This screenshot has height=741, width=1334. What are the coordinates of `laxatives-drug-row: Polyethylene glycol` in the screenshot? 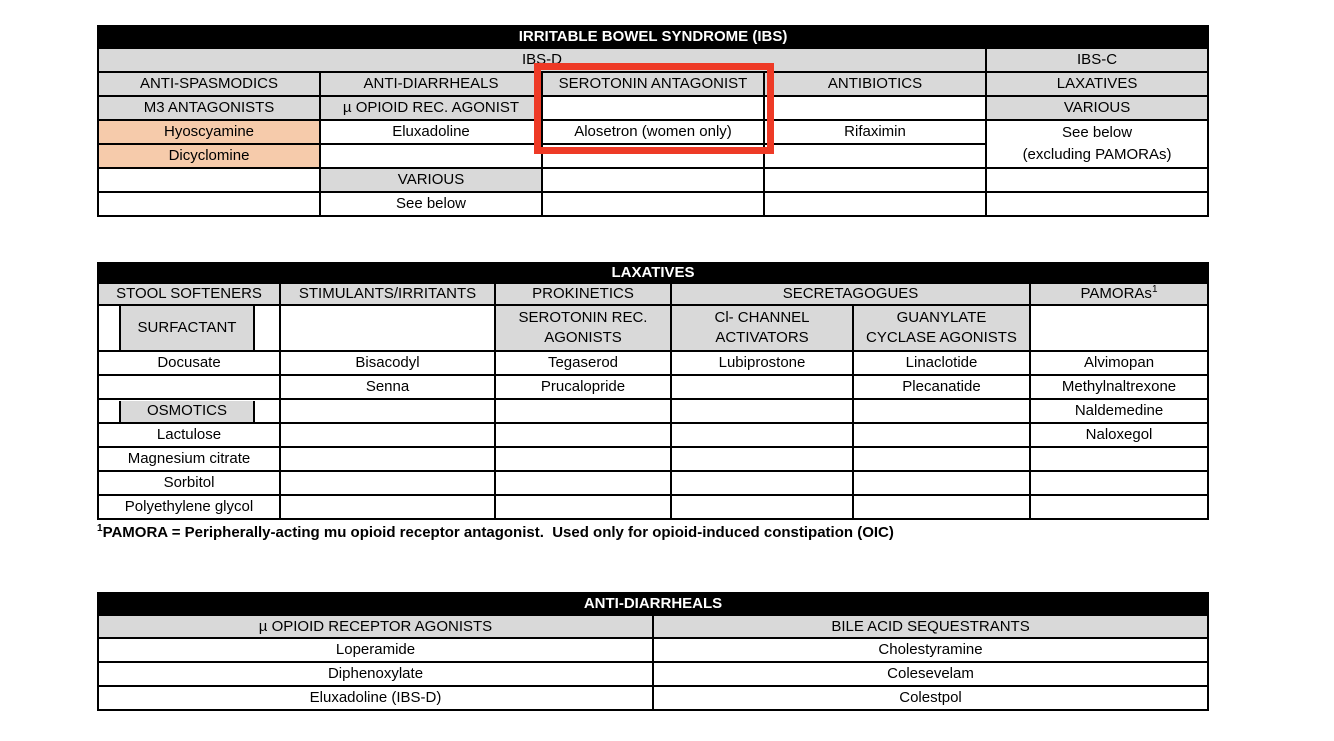 It's located at (653, 507).